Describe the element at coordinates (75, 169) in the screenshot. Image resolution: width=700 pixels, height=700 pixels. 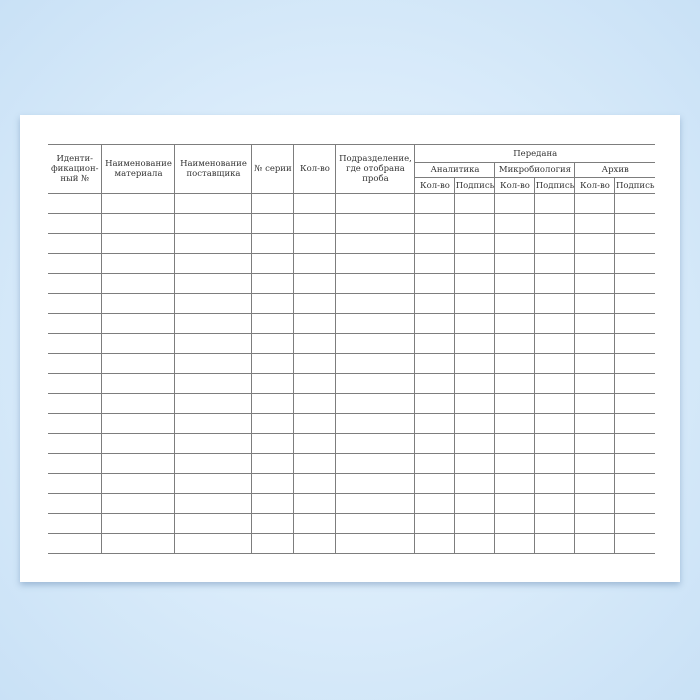
I see `header-id: Иденти-фикацион-ный №` at that location.